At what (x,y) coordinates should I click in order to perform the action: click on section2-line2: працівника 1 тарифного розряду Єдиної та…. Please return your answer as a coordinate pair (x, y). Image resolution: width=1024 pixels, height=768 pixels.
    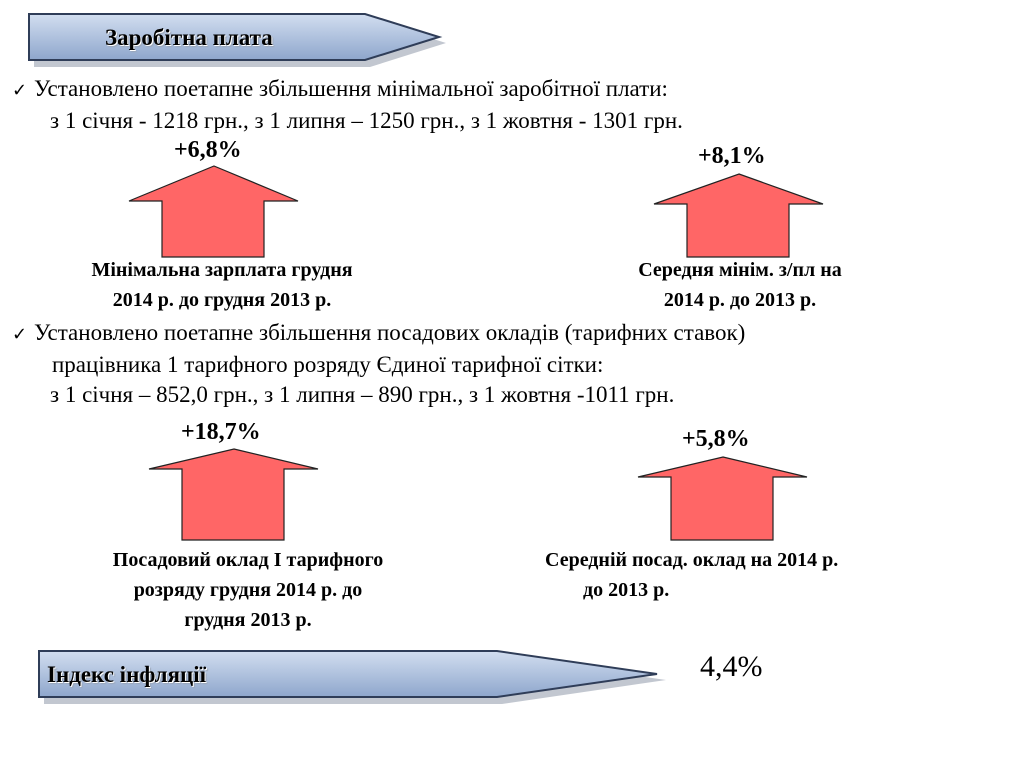
    Looking at the image, I should click on (328, 364).